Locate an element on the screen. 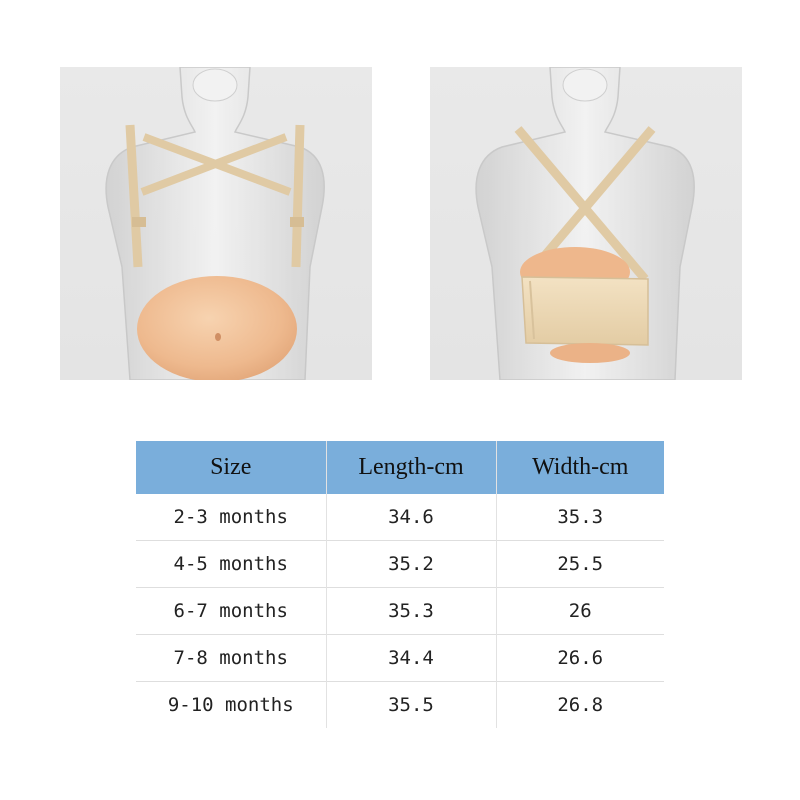  length-cell: 34.4 is located at coordinates (410, 658).